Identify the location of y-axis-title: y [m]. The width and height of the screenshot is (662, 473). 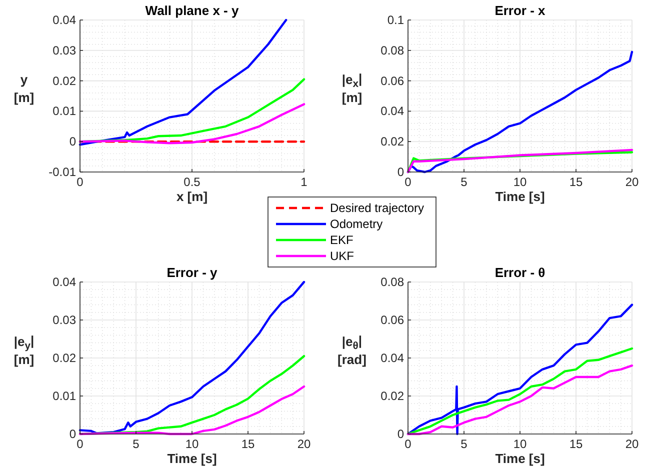
(24, 88).